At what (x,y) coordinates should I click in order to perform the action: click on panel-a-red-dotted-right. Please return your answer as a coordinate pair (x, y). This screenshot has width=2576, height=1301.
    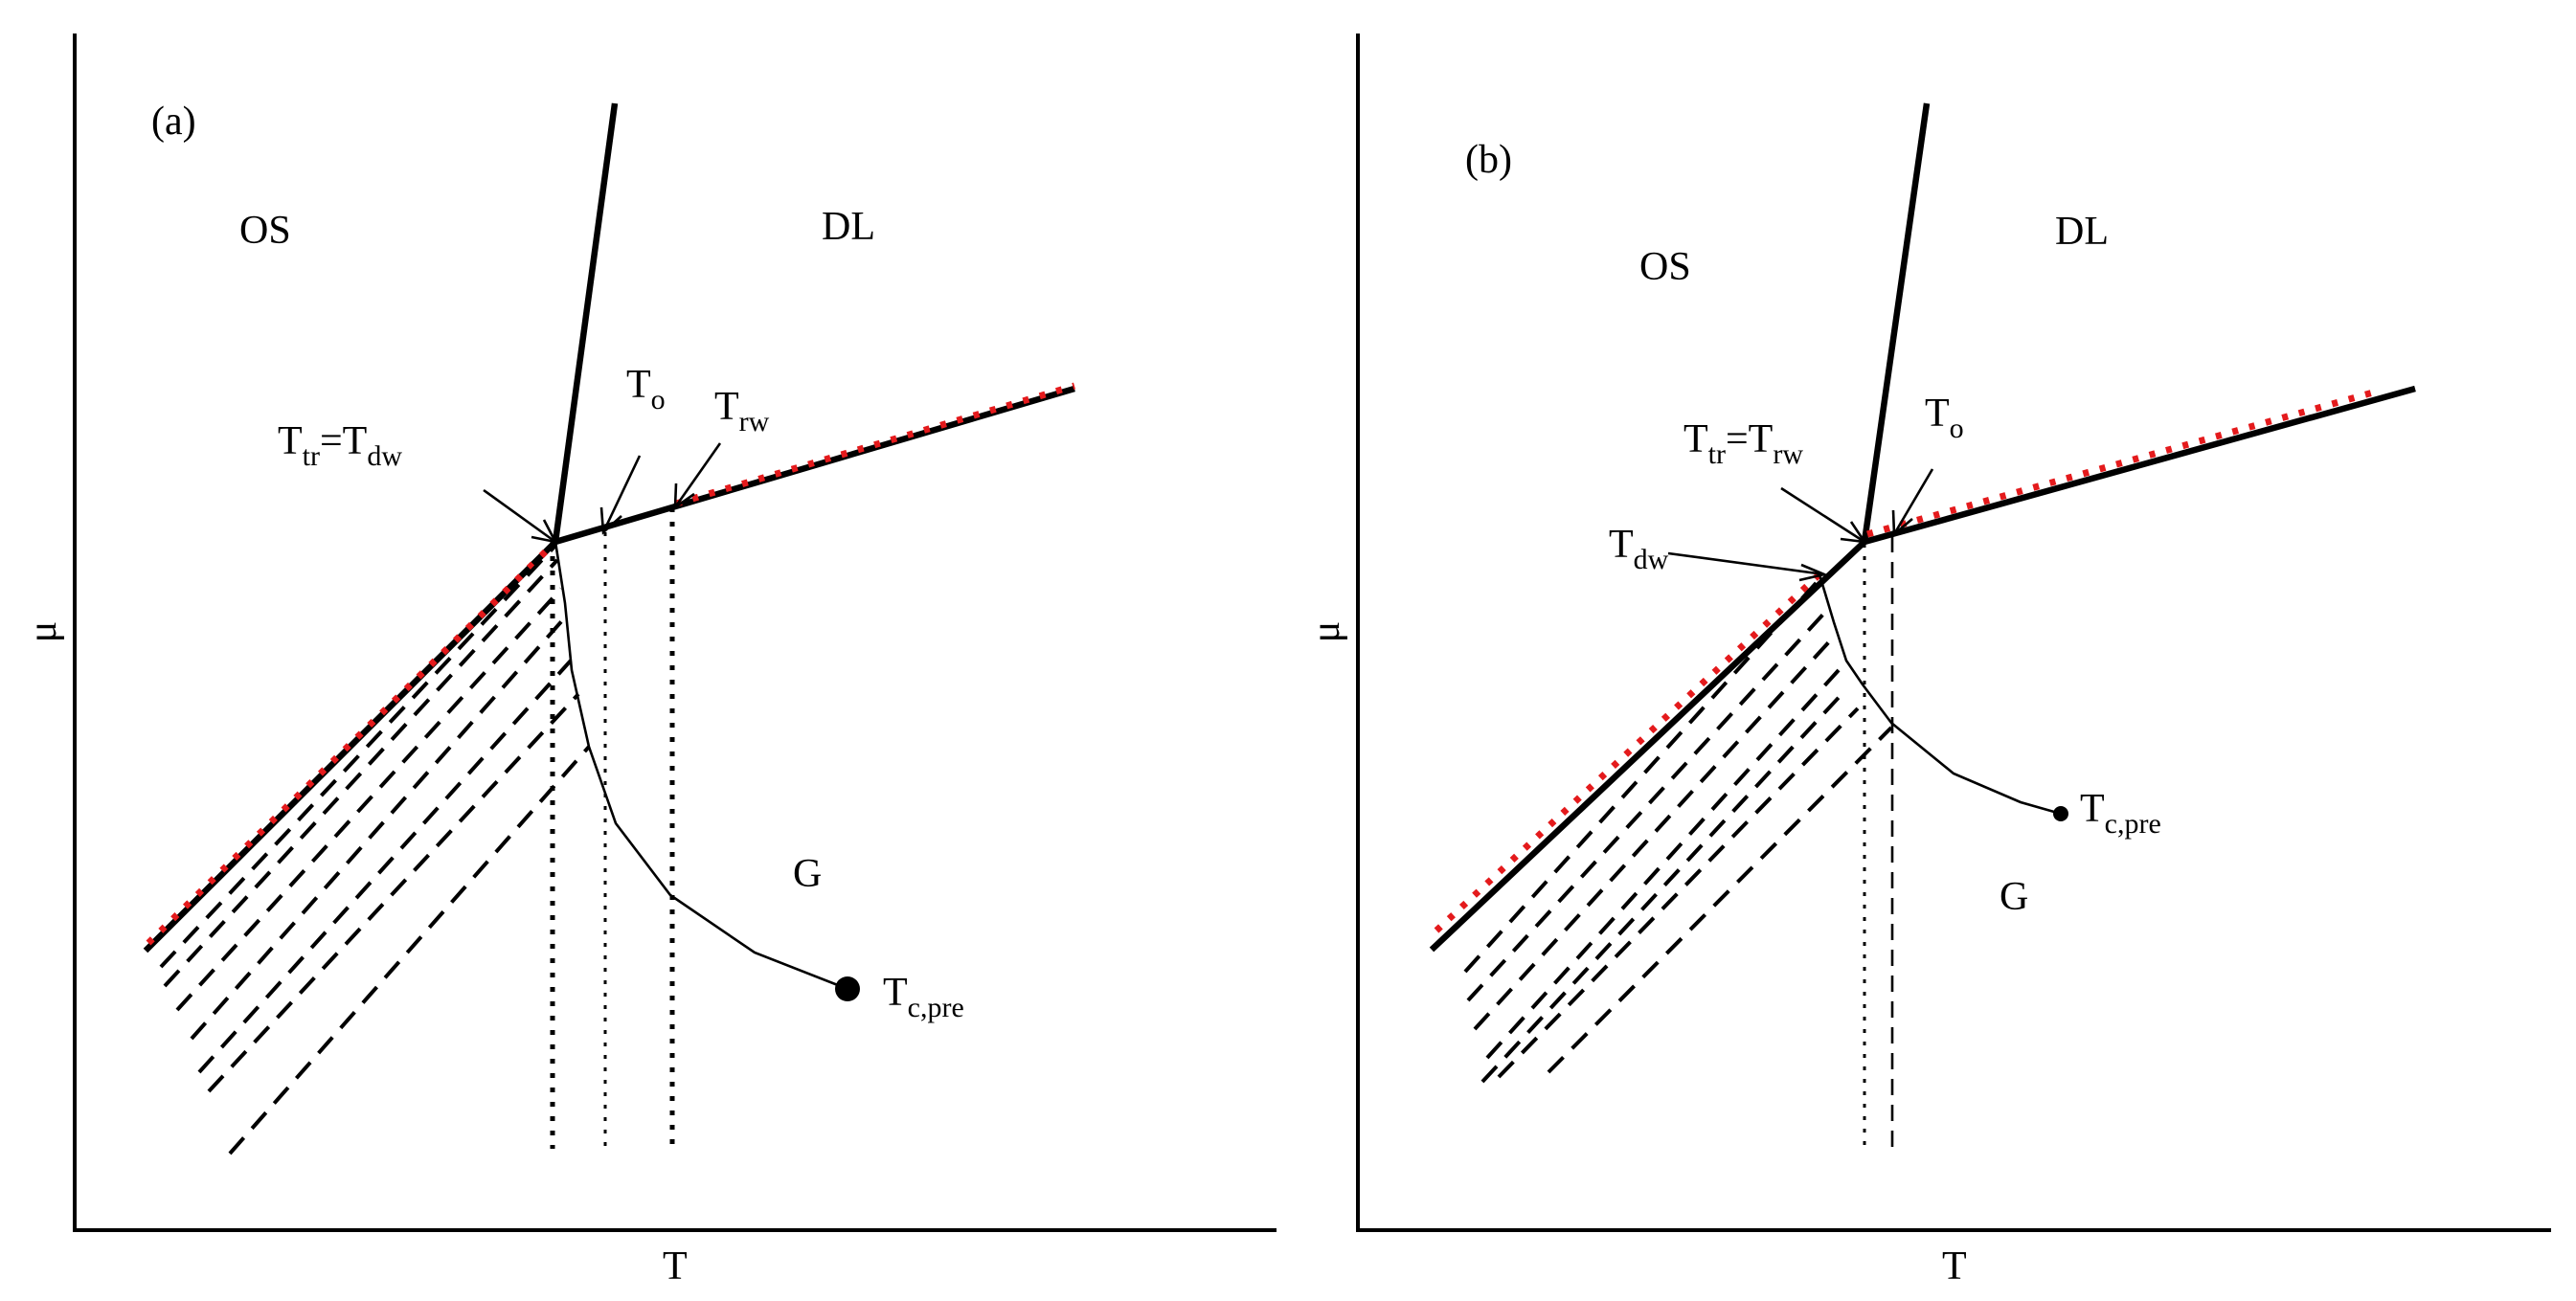
    Looking at the image, I should click on (875, 444).